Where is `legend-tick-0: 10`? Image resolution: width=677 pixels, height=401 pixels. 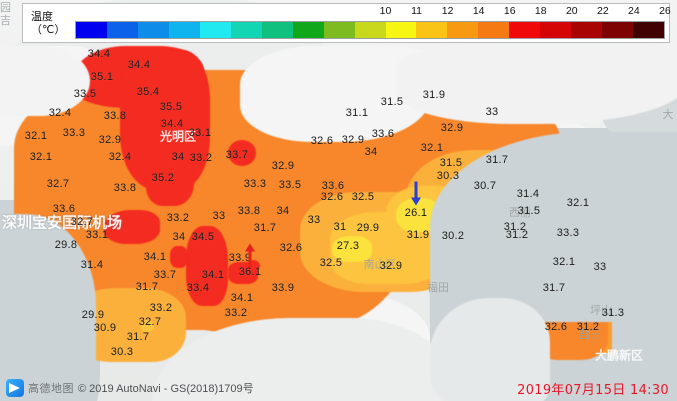
legend-tick-0: 10 is located at coordinates (385, 11).